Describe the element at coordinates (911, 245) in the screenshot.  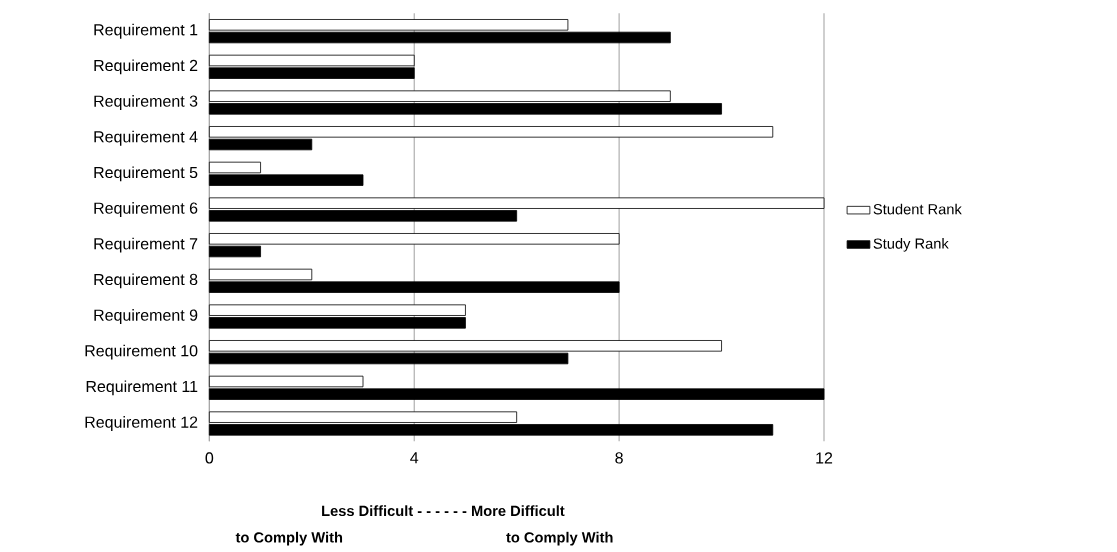
I see `legend-label: Study Rank` at that location.